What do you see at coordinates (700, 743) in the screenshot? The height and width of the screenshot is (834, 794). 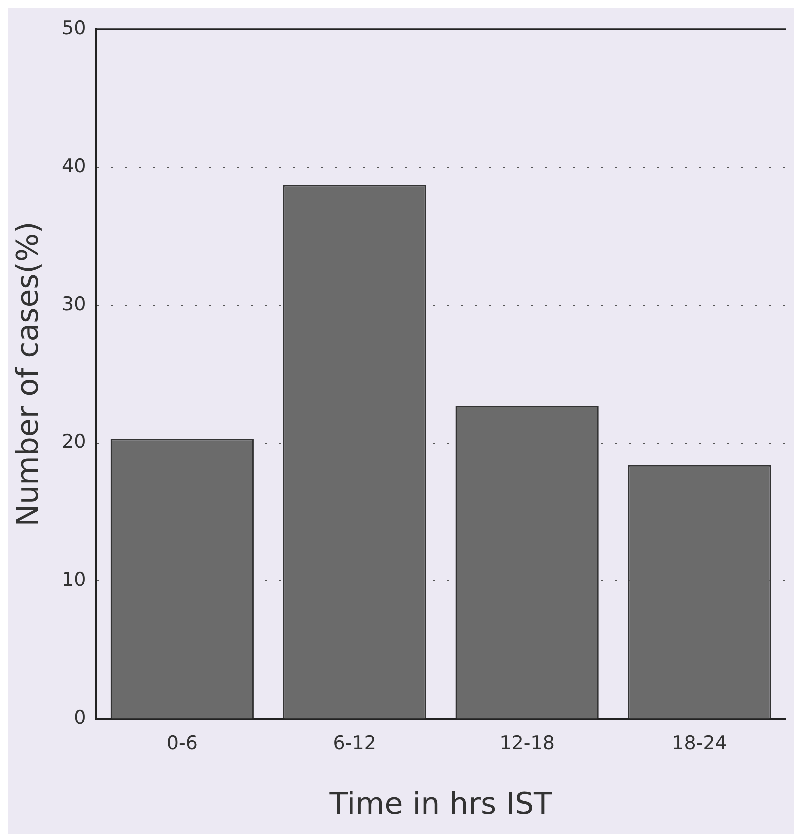 I see `x-tick-label: 18-24` at bounding box center [700, 743].